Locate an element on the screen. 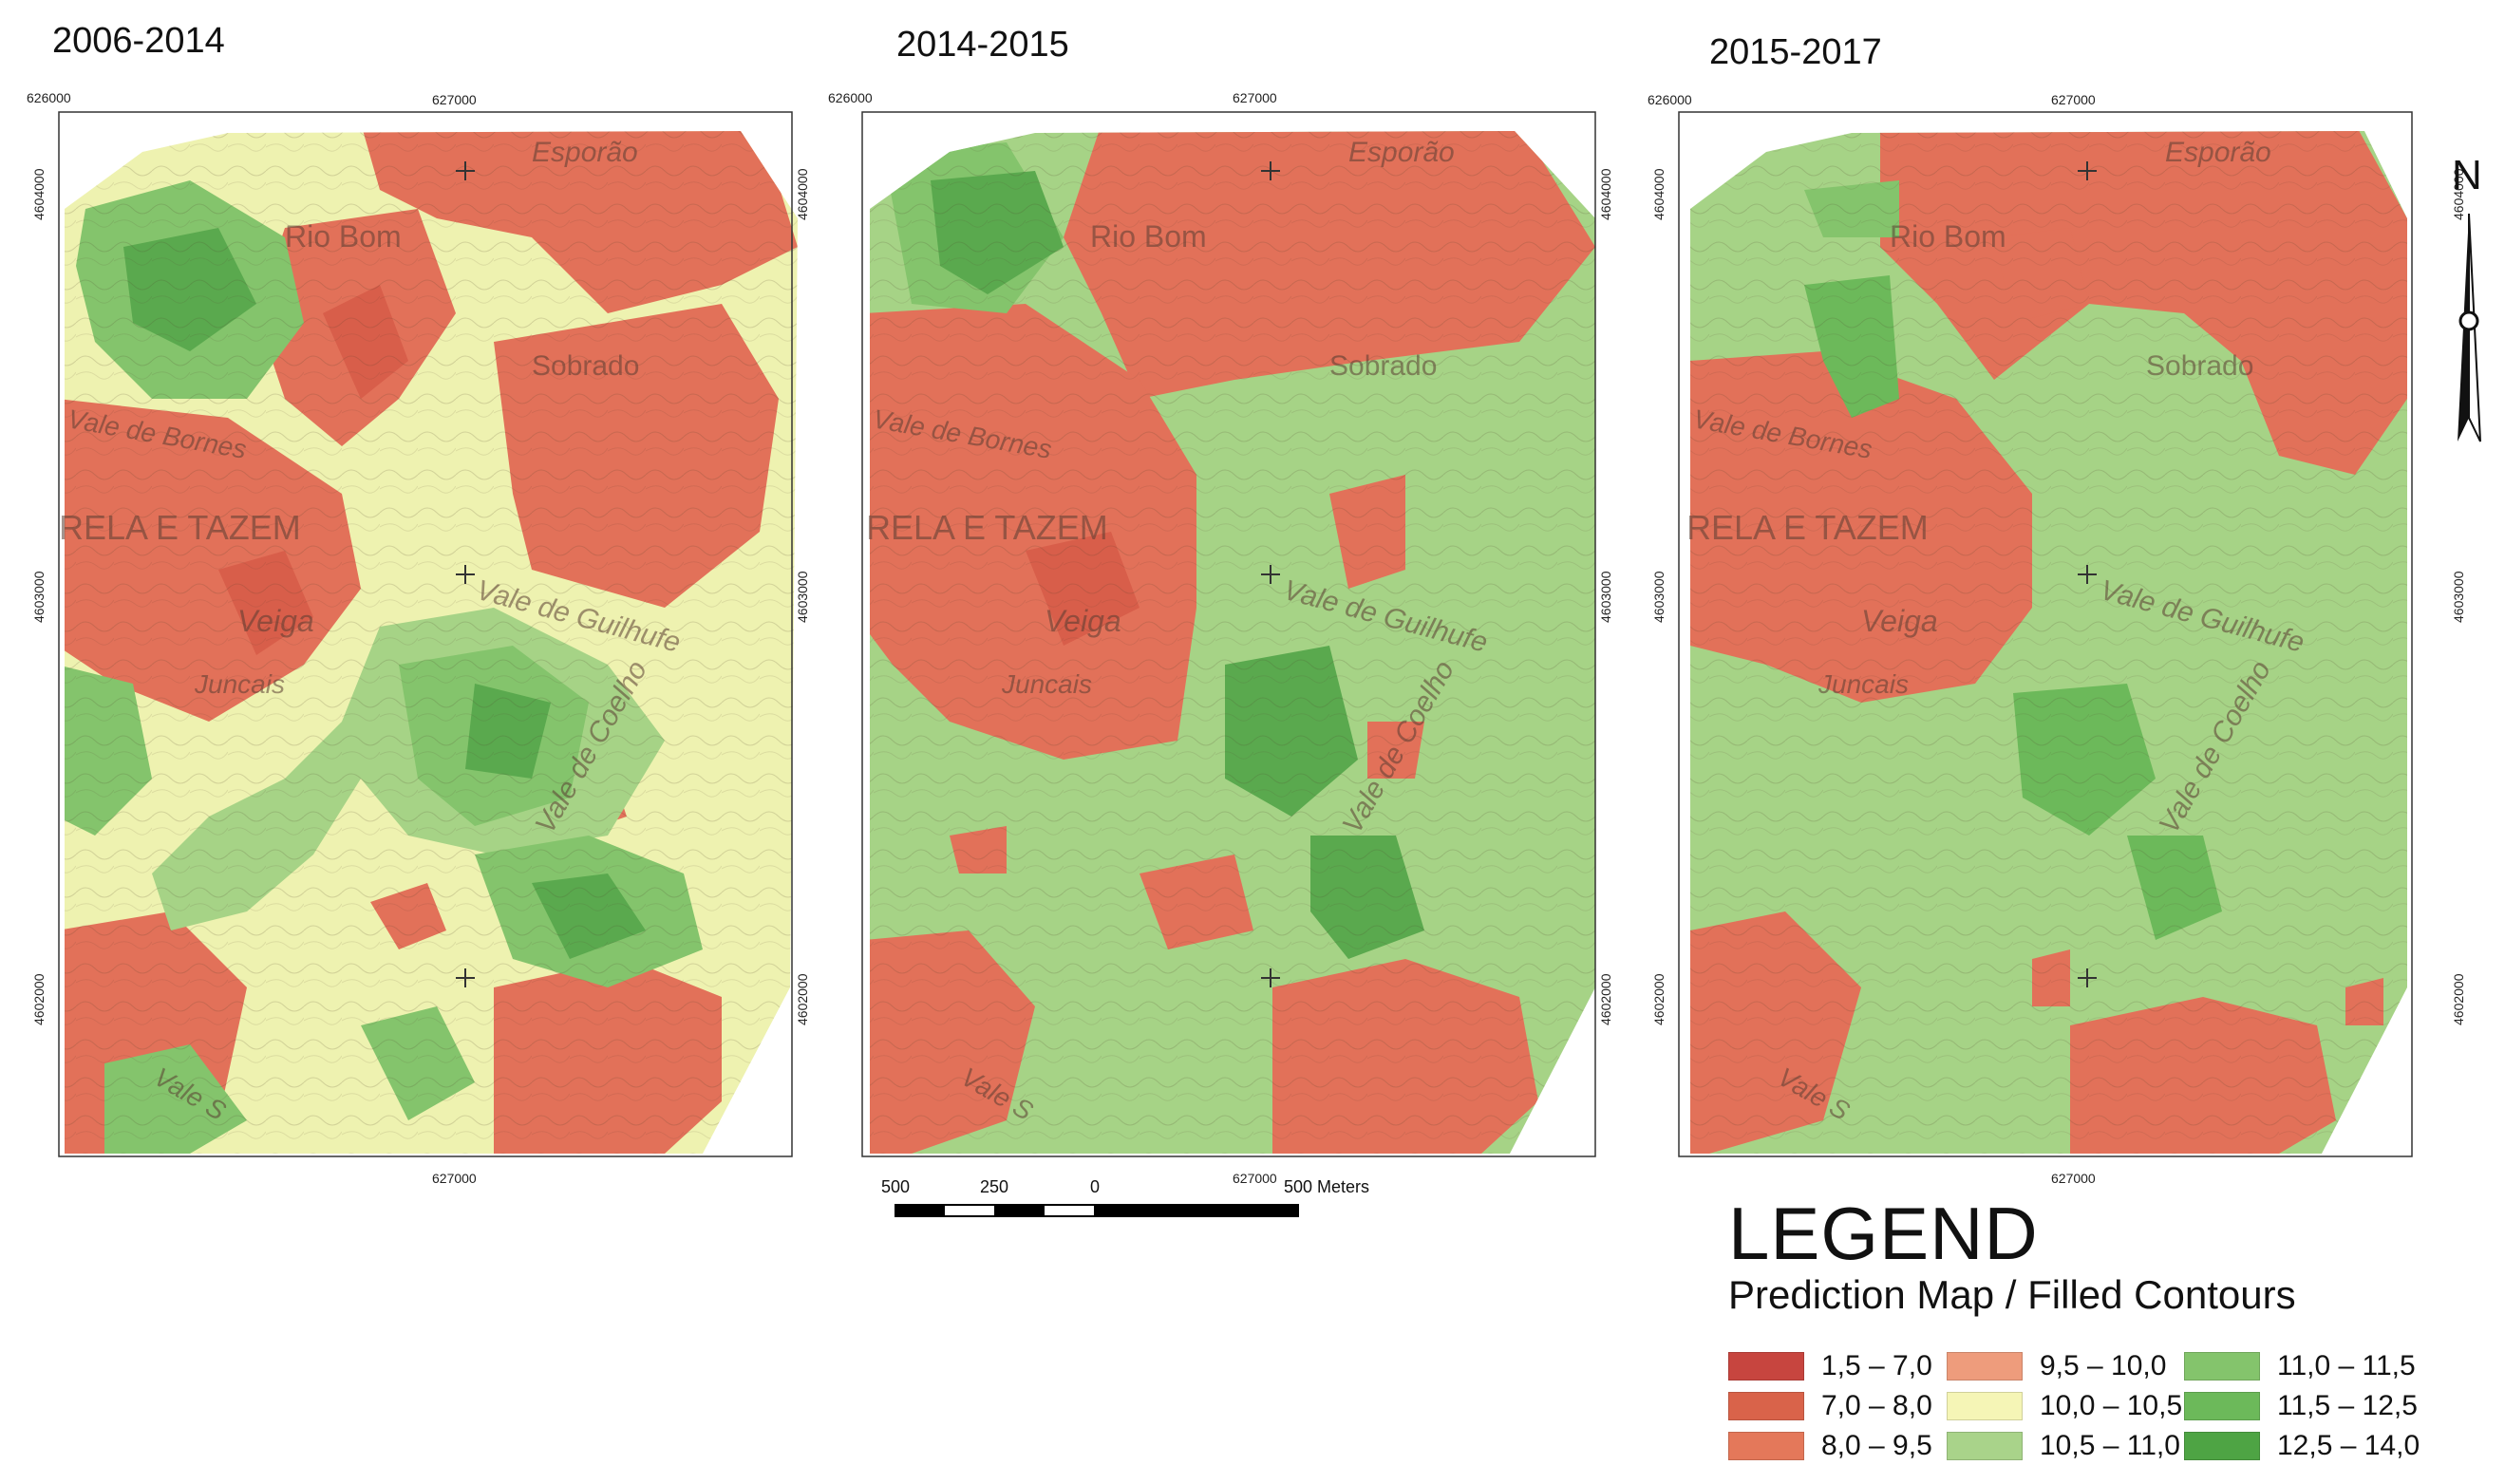 This screenshot has height=1484, width=2505. coord-y-top-1r: 4604000 is located at coordinates (803, 194).